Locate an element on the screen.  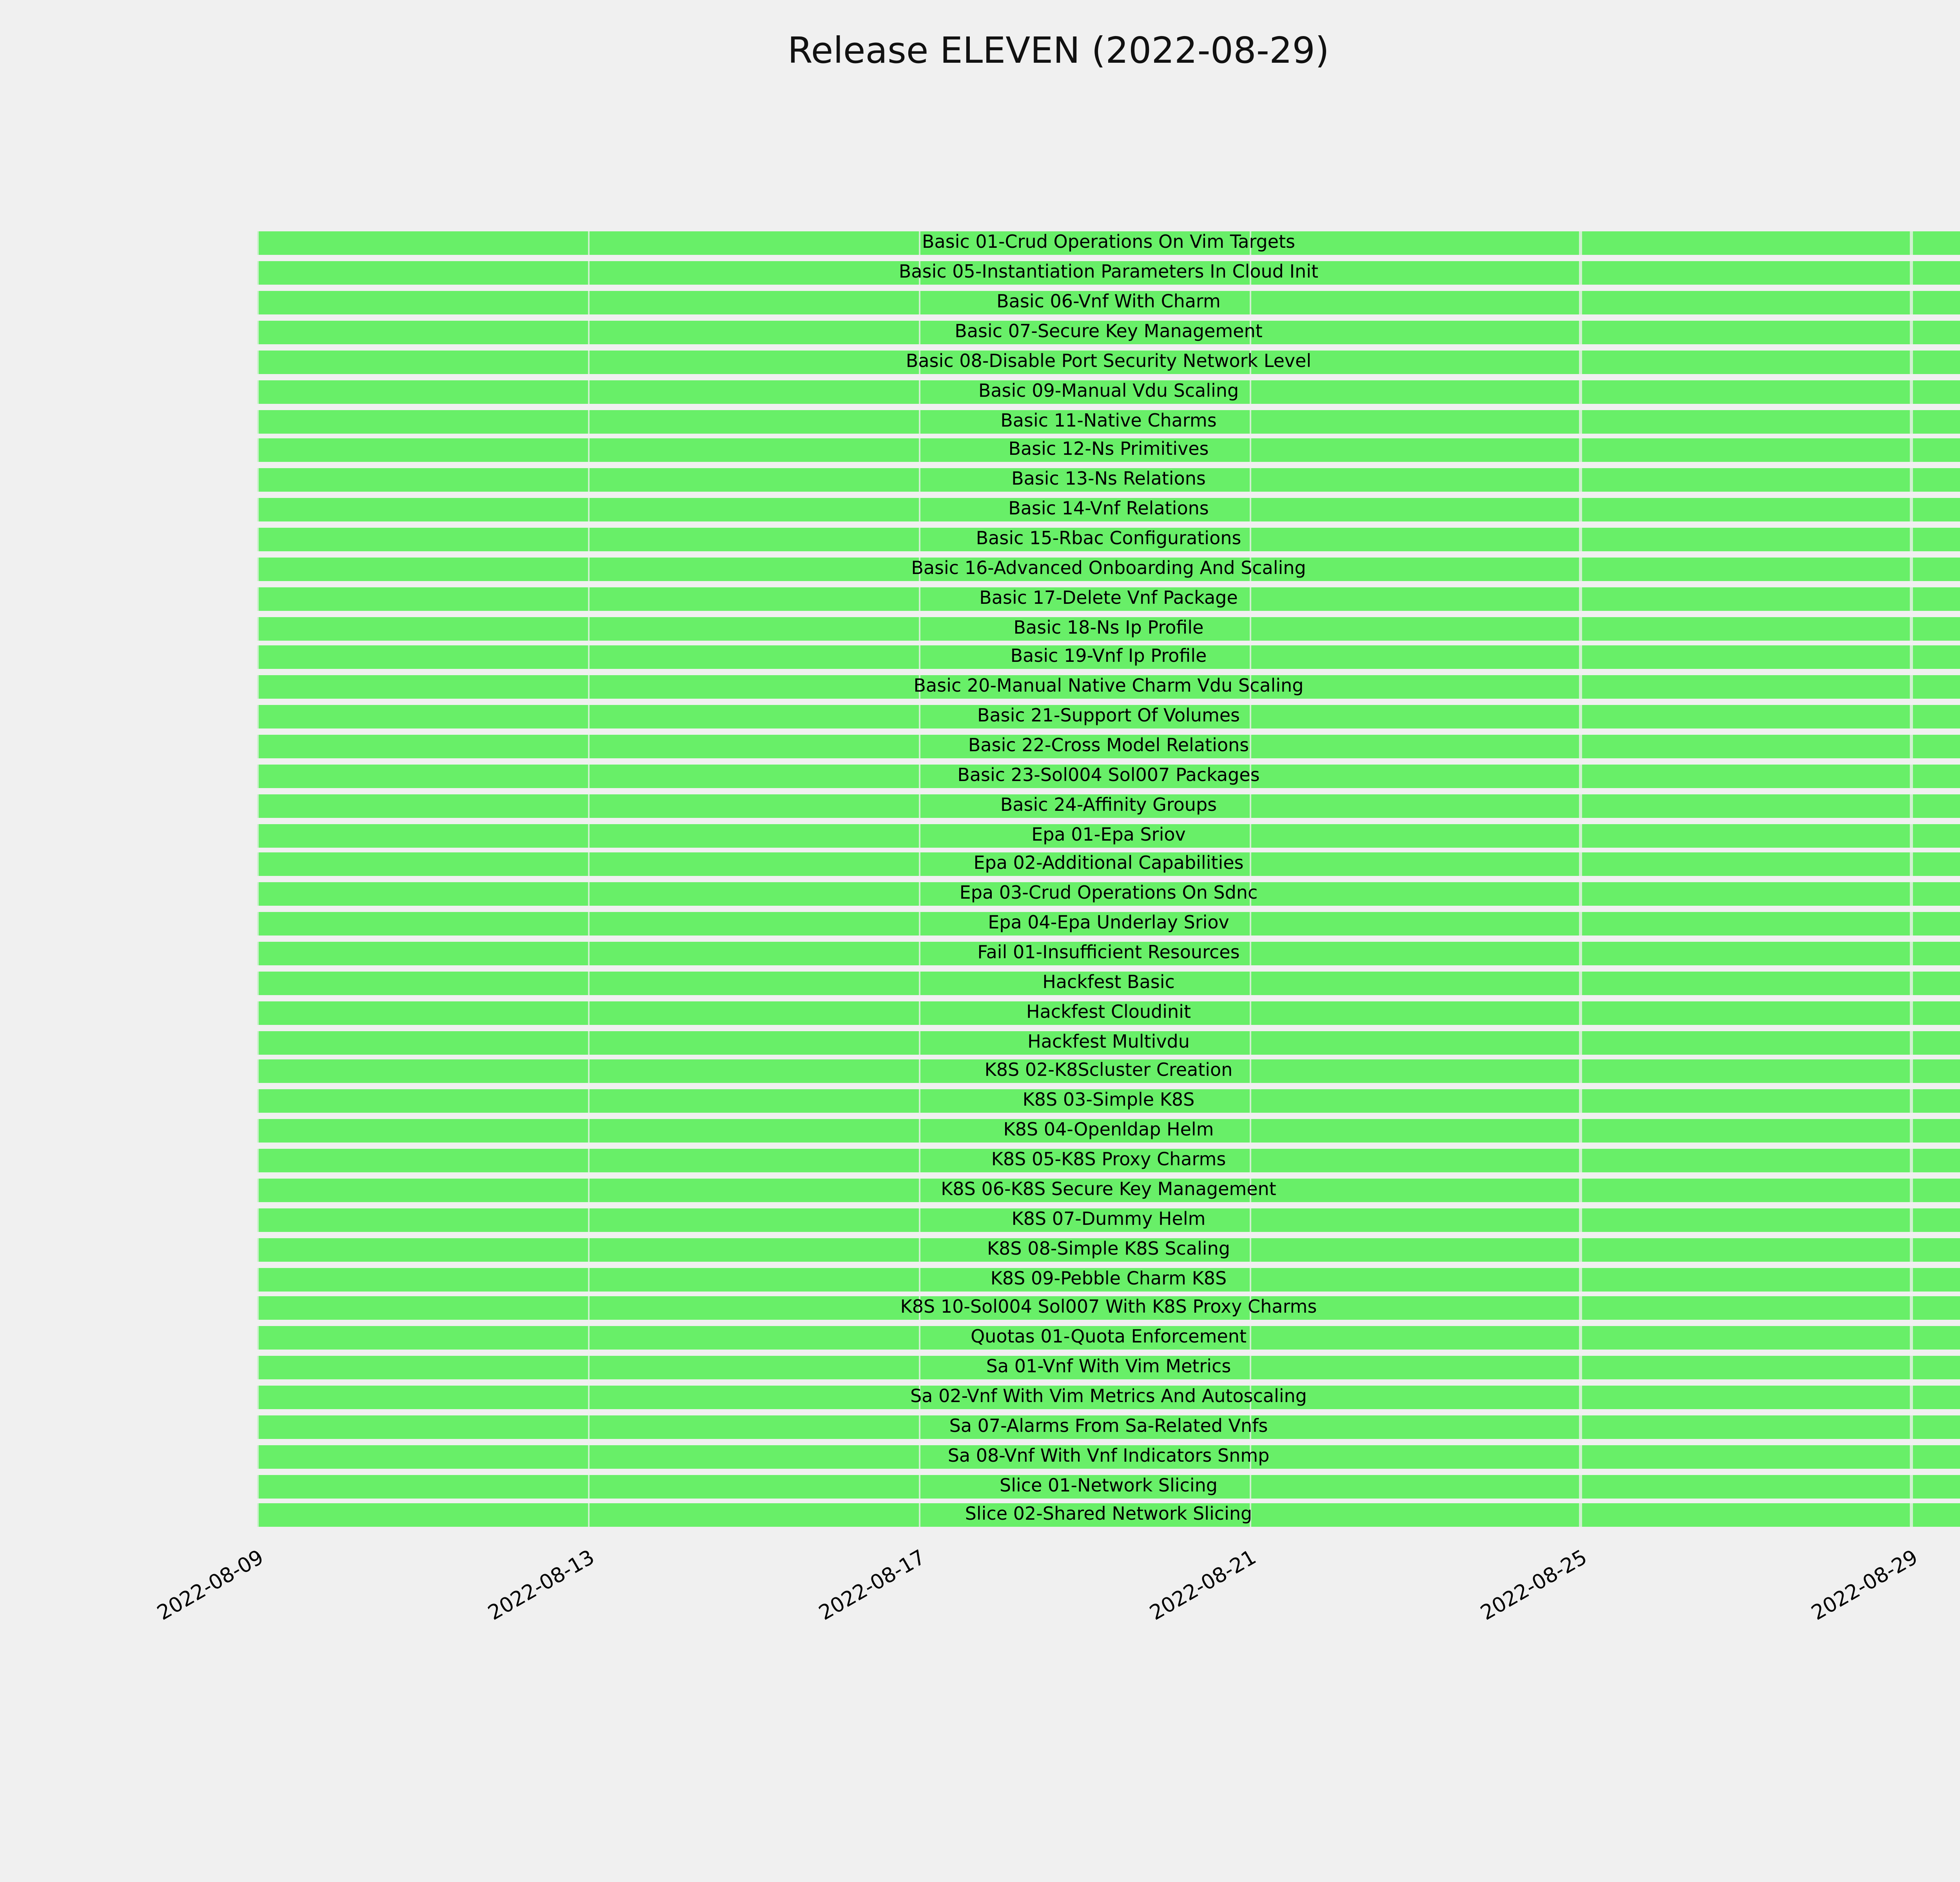
task-row: Basic 16-Advanced Onboarding And Scaling is located at coordinates (1108, 569).